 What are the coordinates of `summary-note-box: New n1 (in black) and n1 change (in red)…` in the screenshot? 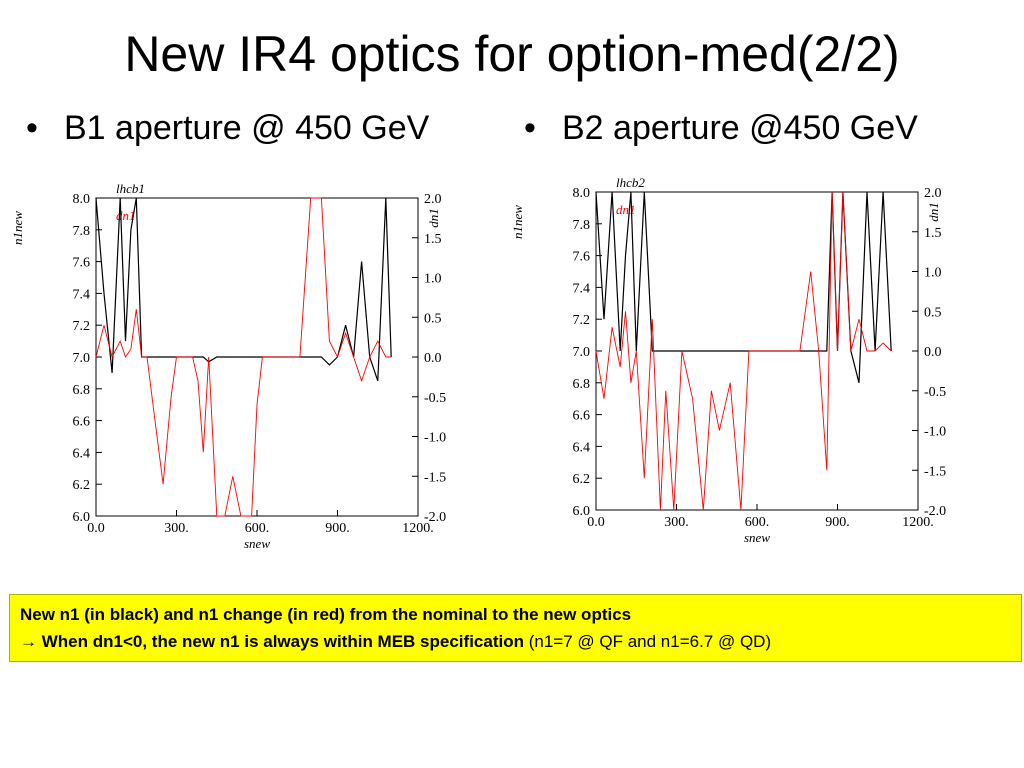 It's located at (515, 628).